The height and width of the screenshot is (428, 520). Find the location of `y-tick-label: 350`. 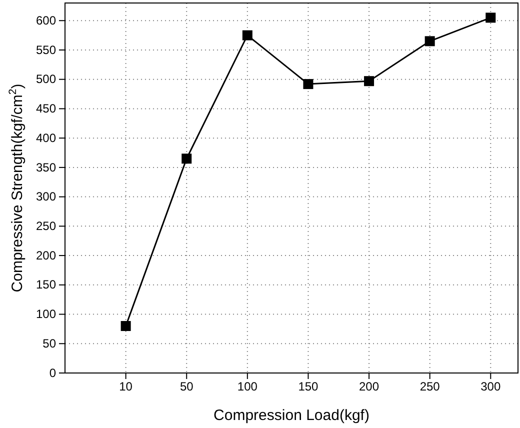

y-tick-label: 350 is located at coordinates (46, 167).